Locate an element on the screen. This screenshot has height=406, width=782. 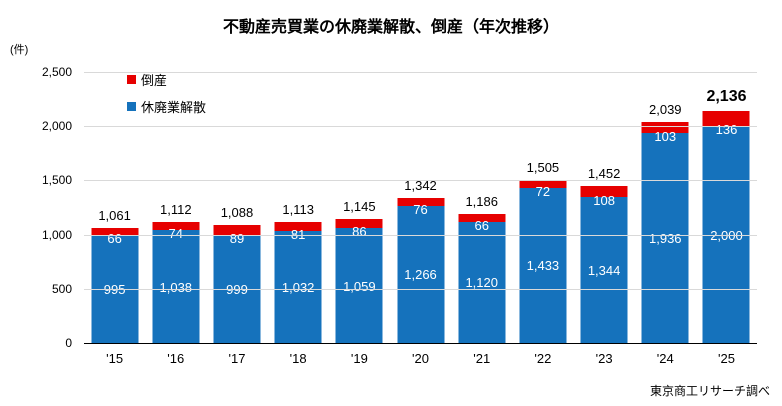
stacked-bar: 76 1,266 is located at coordinates (421, 270).